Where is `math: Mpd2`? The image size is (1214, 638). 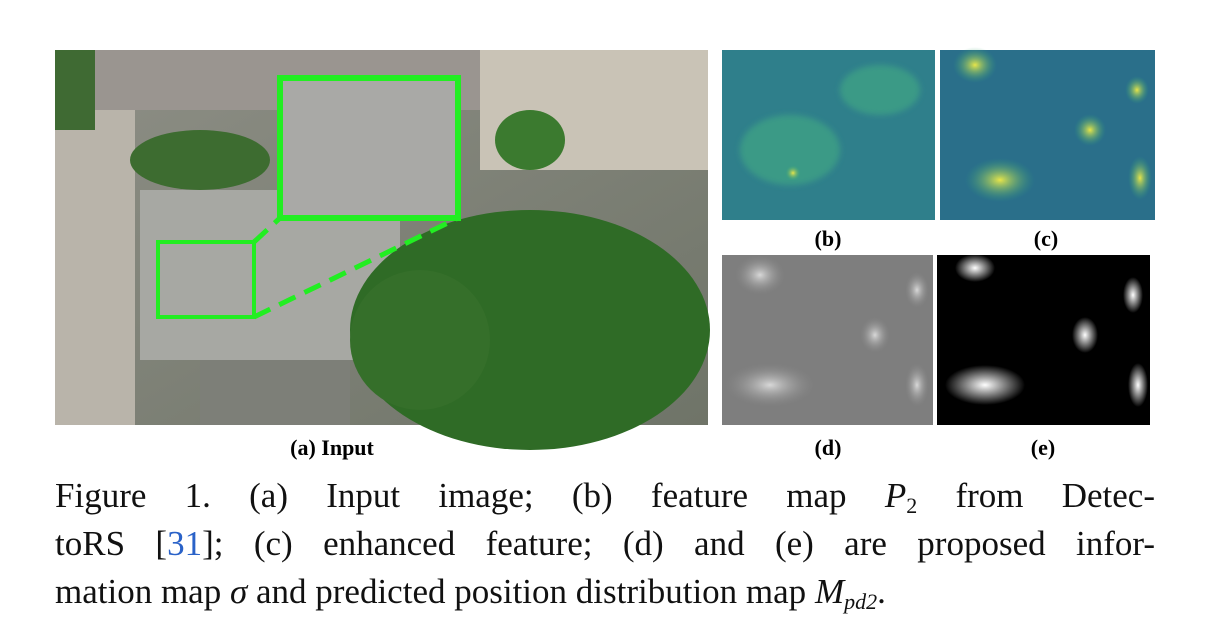 math: Mpd2 is located at coordinates (846, 593).